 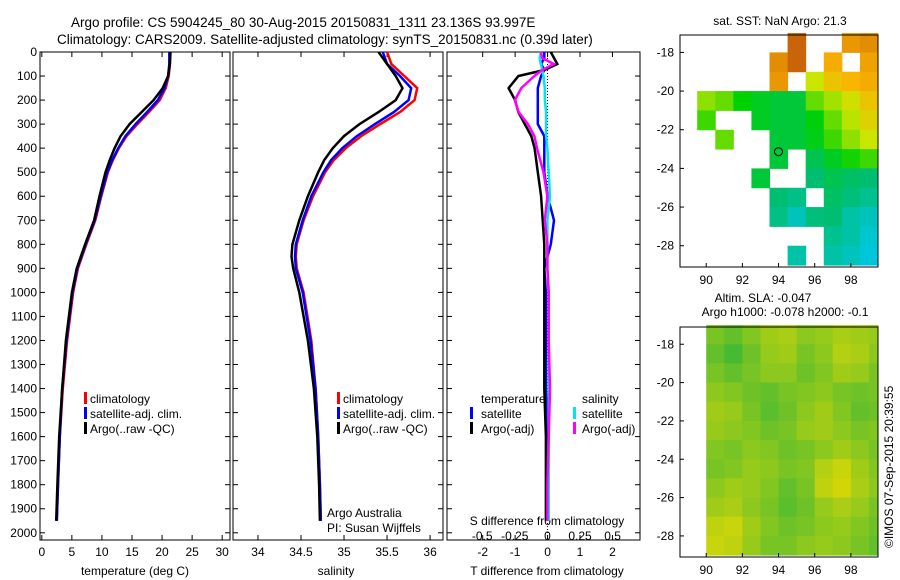 What do you see at coordinates (23, 437) in the screenshot?
I see `y-tick-label: 1600` at bounding box center [23, 437].